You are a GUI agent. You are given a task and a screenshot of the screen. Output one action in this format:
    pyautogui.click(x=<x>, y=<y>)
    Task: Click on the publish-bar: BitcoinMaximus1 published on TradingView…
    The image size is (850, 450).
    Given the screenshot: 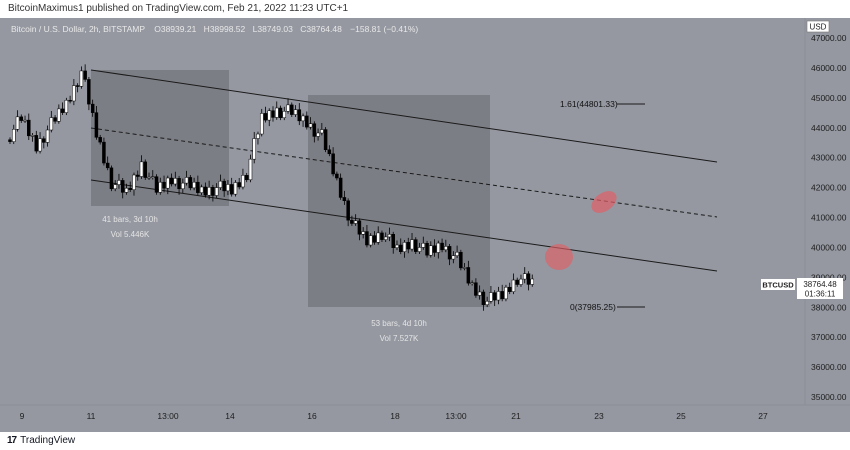 What is the action you would take?
    pyautogui.click(x=425, y=9)
    